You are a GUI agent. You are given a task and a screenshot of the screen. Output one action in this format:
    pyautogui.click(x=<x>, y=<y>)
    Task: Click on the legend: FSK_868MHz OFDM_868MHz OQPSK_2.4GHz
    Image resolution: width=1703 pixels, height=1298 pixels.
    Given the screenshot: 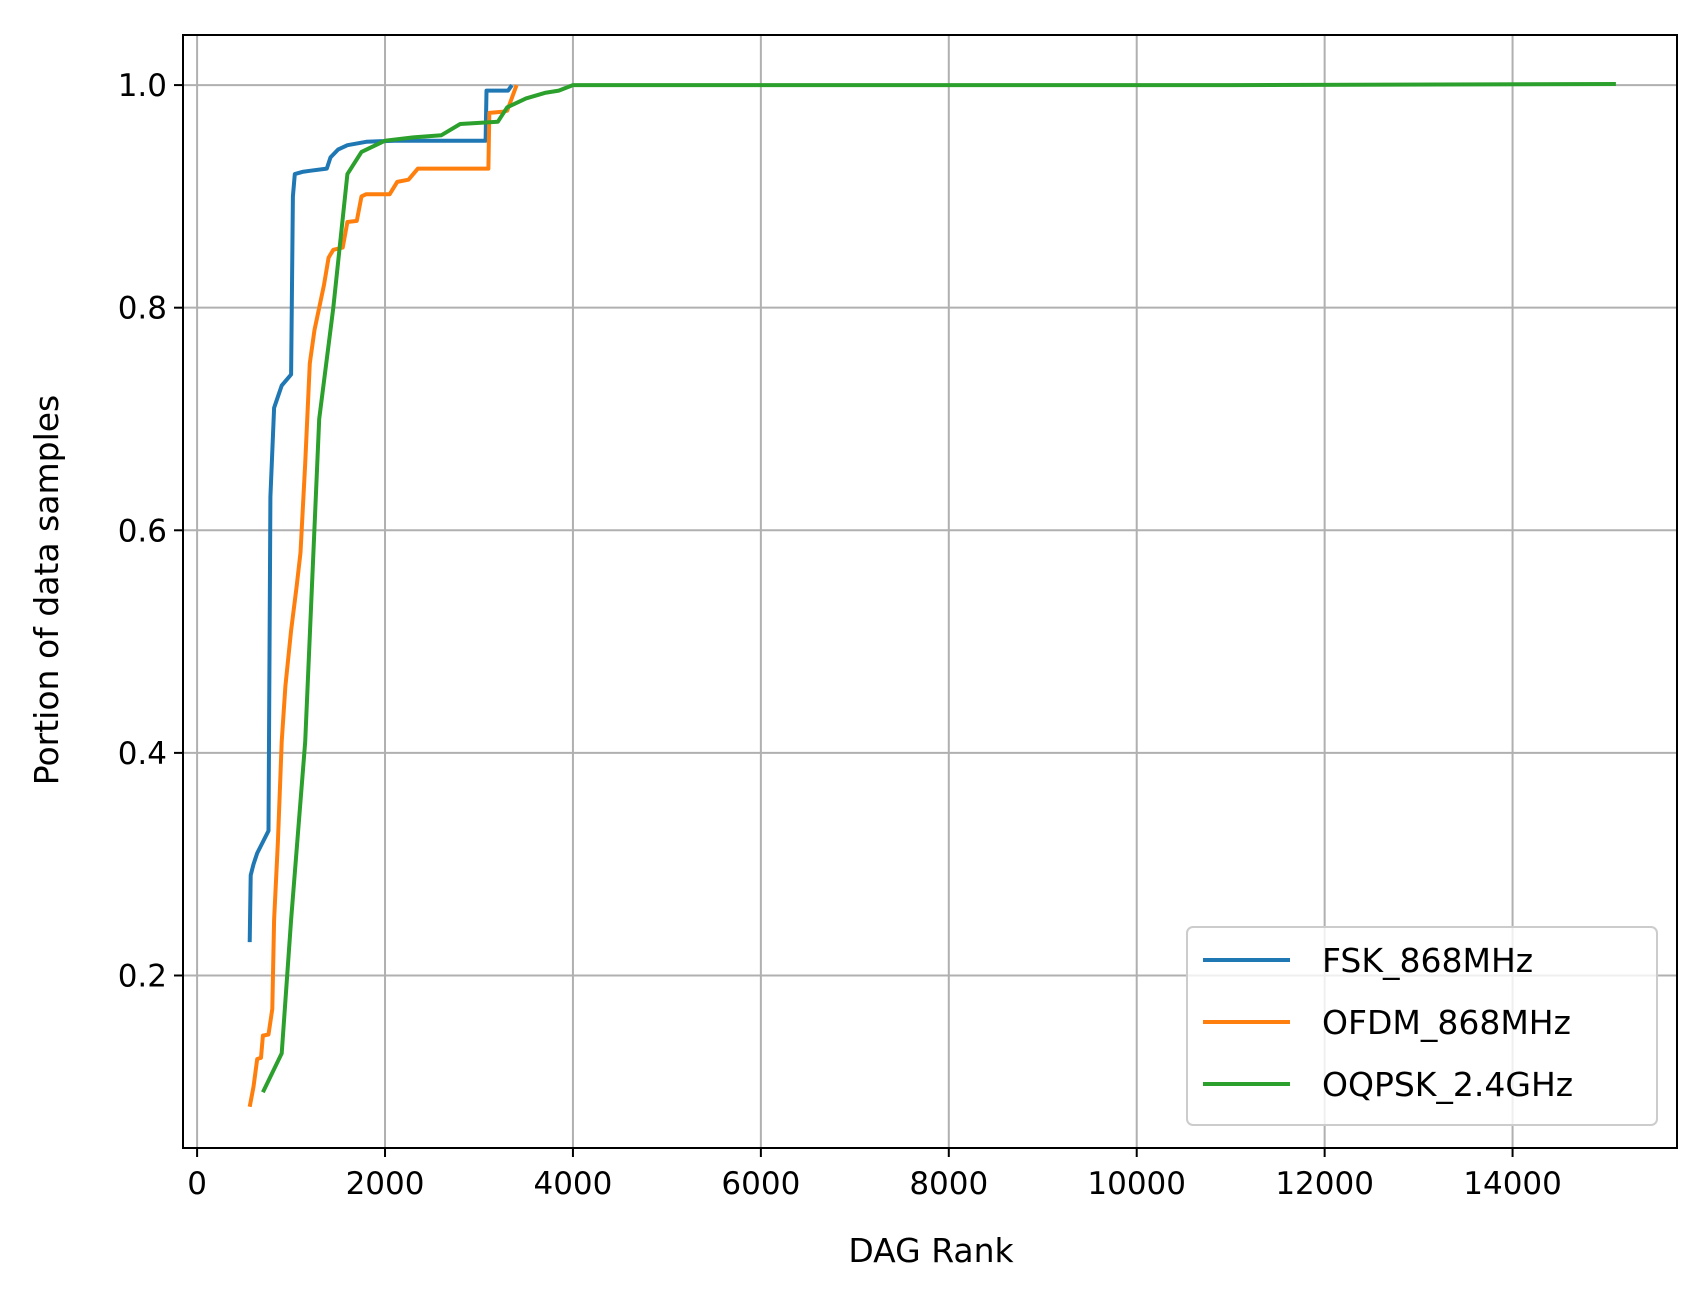 What is the action you would take?
    pyautogui.click(x=1422, y=1026)
    